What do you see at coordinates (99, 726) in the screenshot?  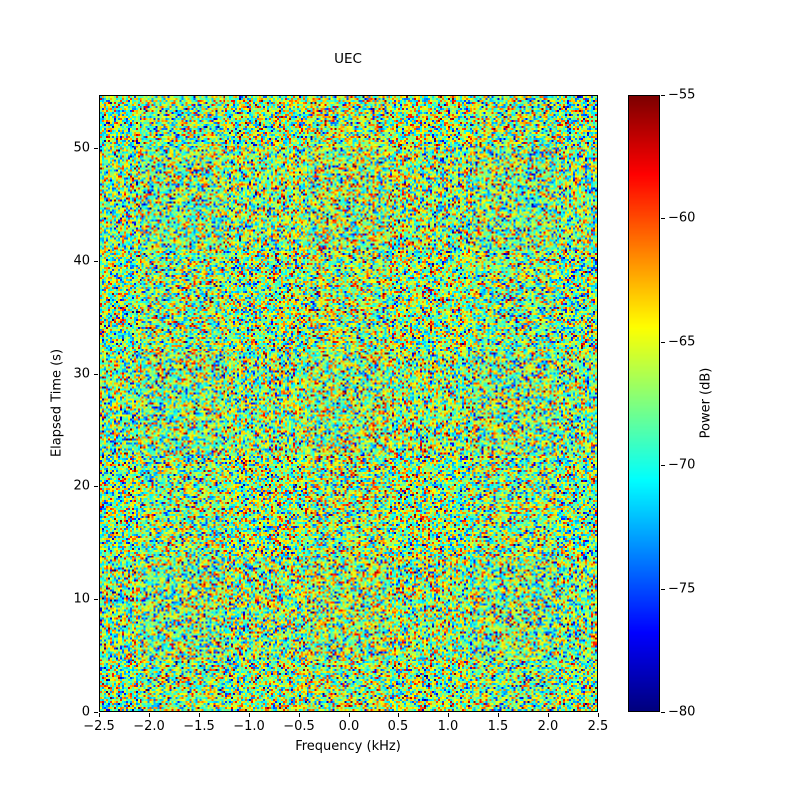 I see `x-tick-label: −2.5` at bounding box center [99, 726].